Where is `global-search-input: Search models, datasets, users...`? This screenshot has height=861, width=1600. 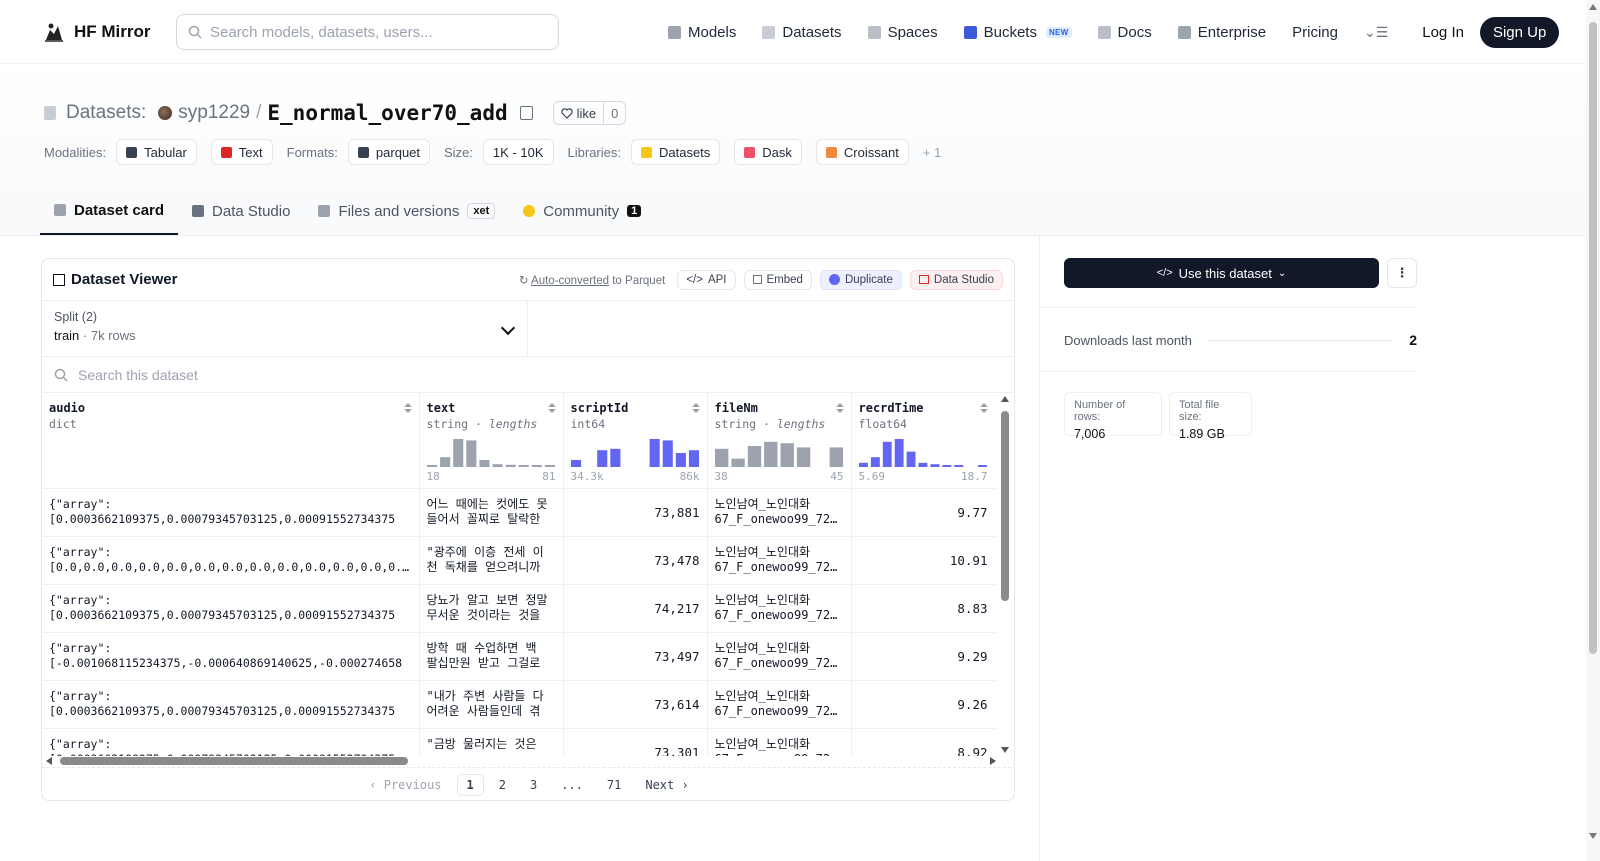
global-search-input: Search models, datasets, users... is located at coordinates (367, 32).